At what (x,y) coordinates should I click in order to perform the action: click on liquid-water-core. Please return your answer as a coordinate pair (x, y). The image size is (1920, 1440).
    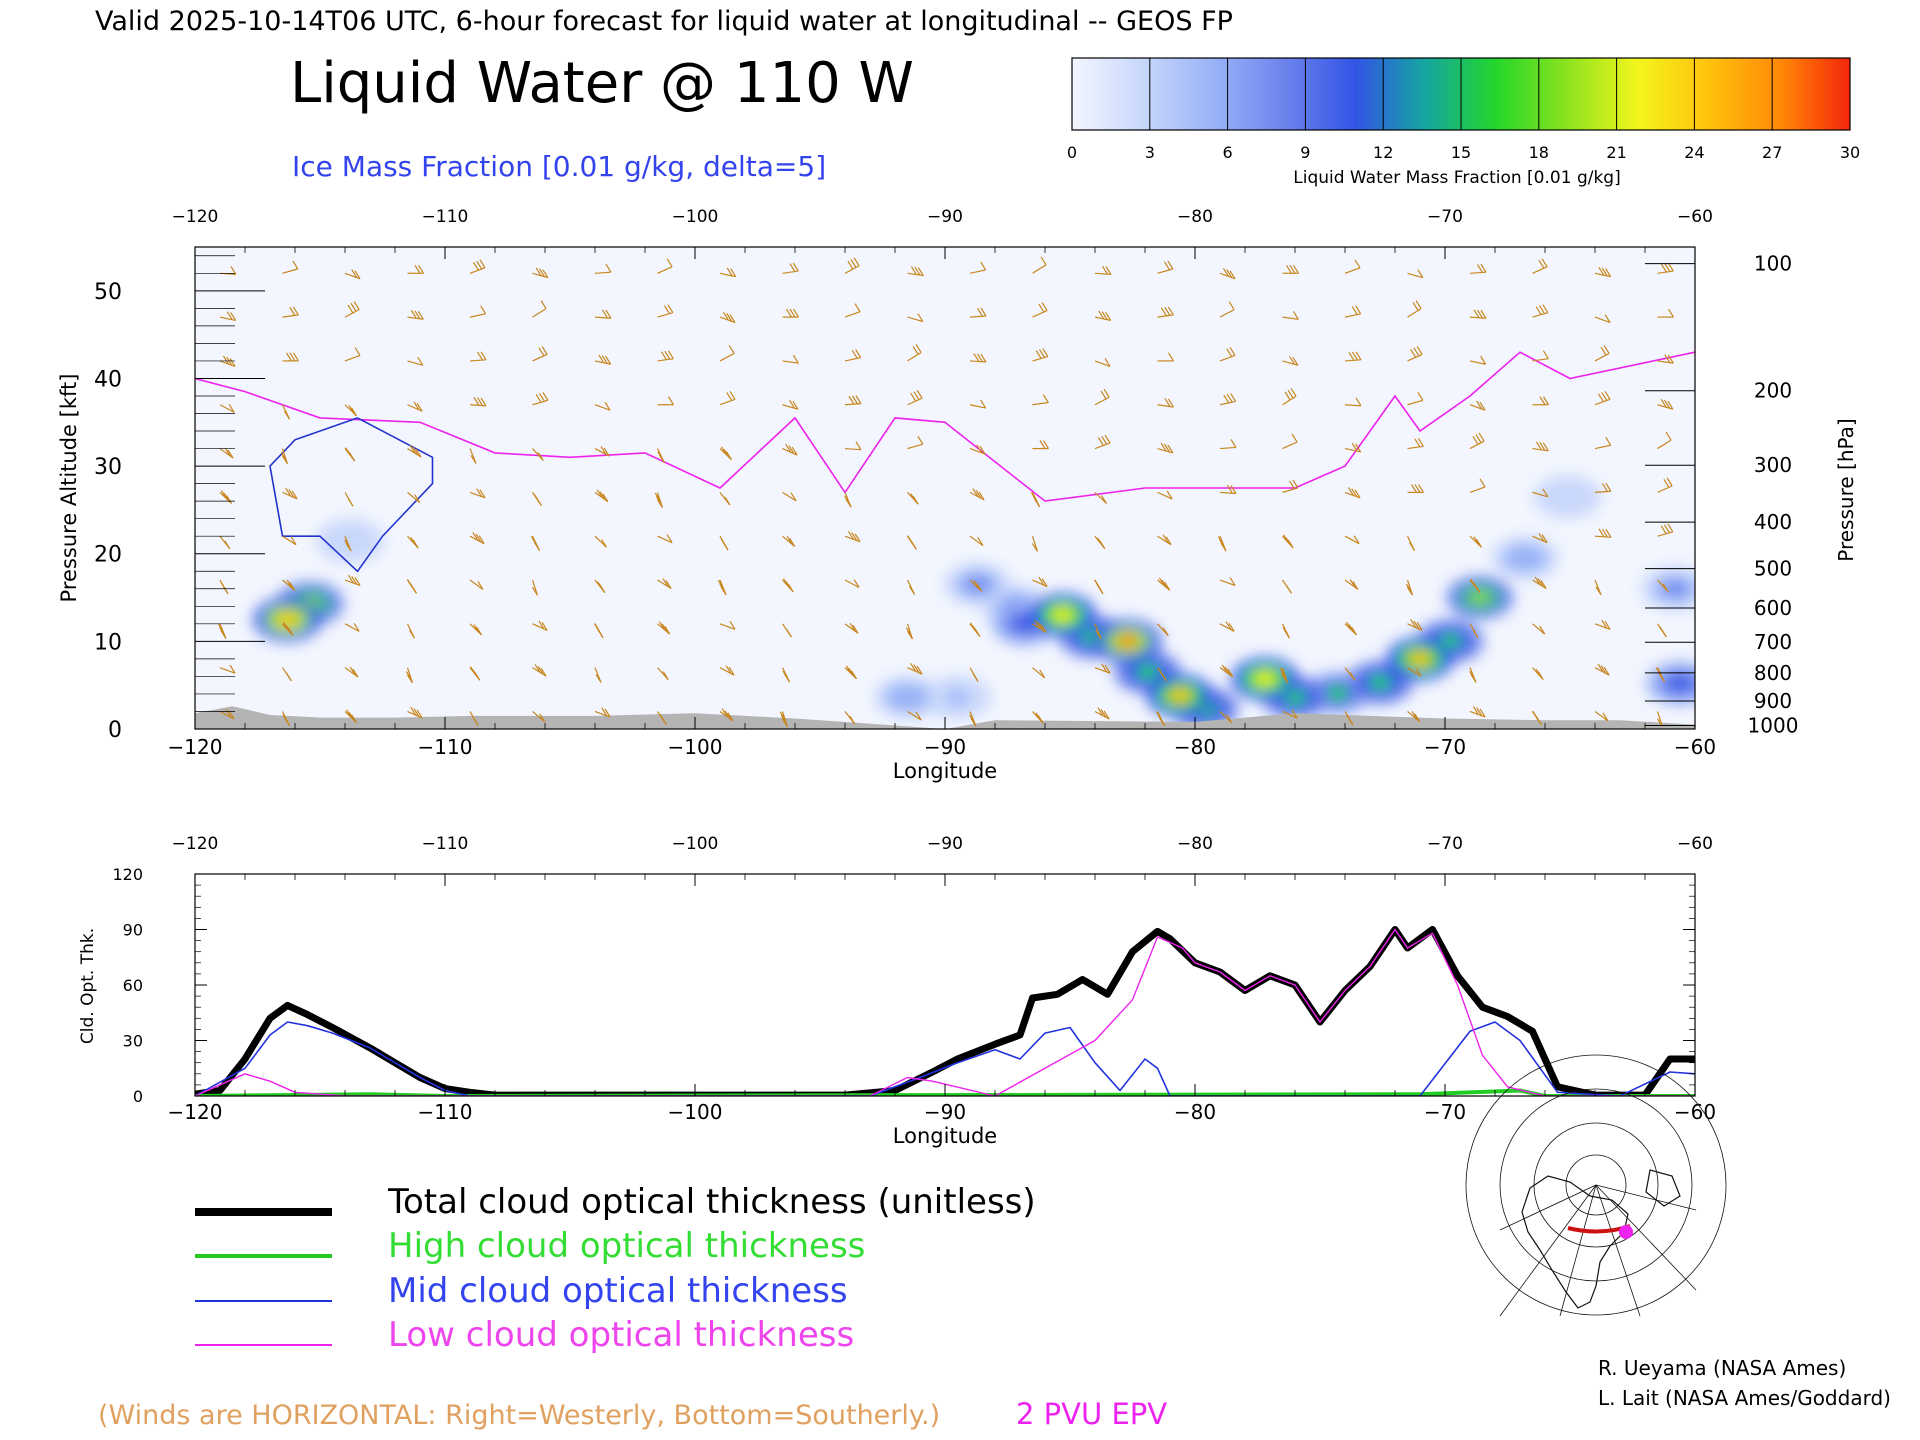
    Looking at the image, I should click on (350, 540).